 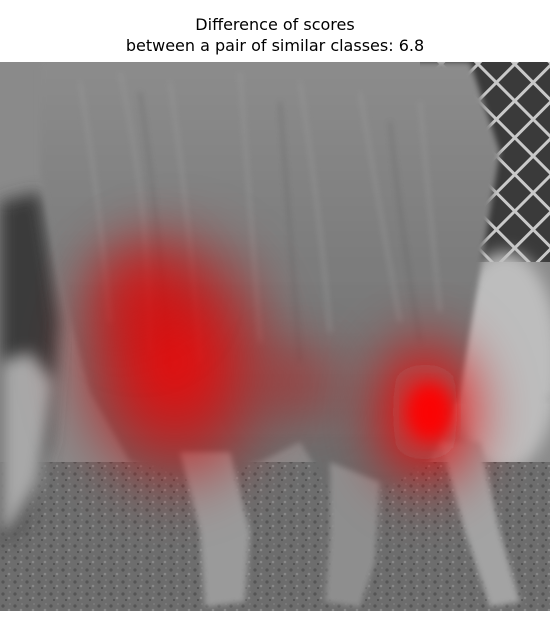 I want to click on dog-leg-middle, so click(x=352, y=534).